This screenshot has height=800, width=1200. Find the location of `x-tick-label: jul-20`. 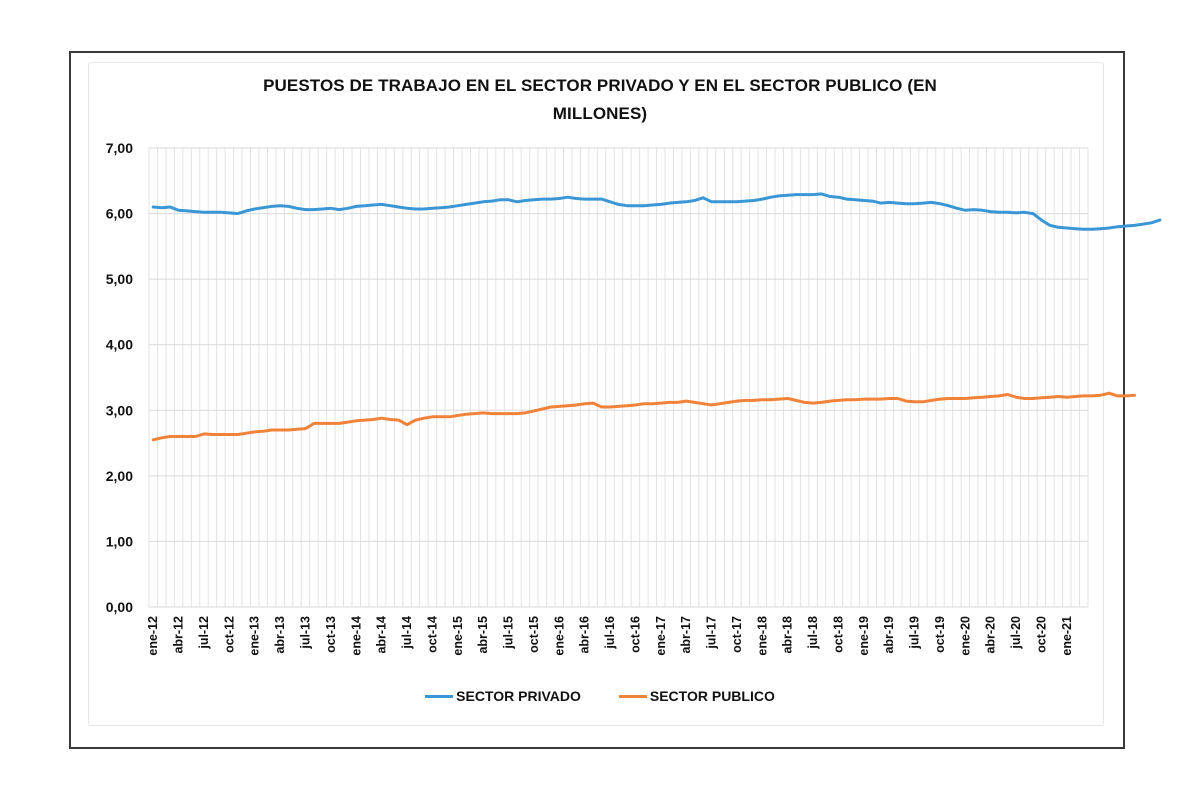

x-tick-label: jul-20 is located at coordinates (1016, 633).